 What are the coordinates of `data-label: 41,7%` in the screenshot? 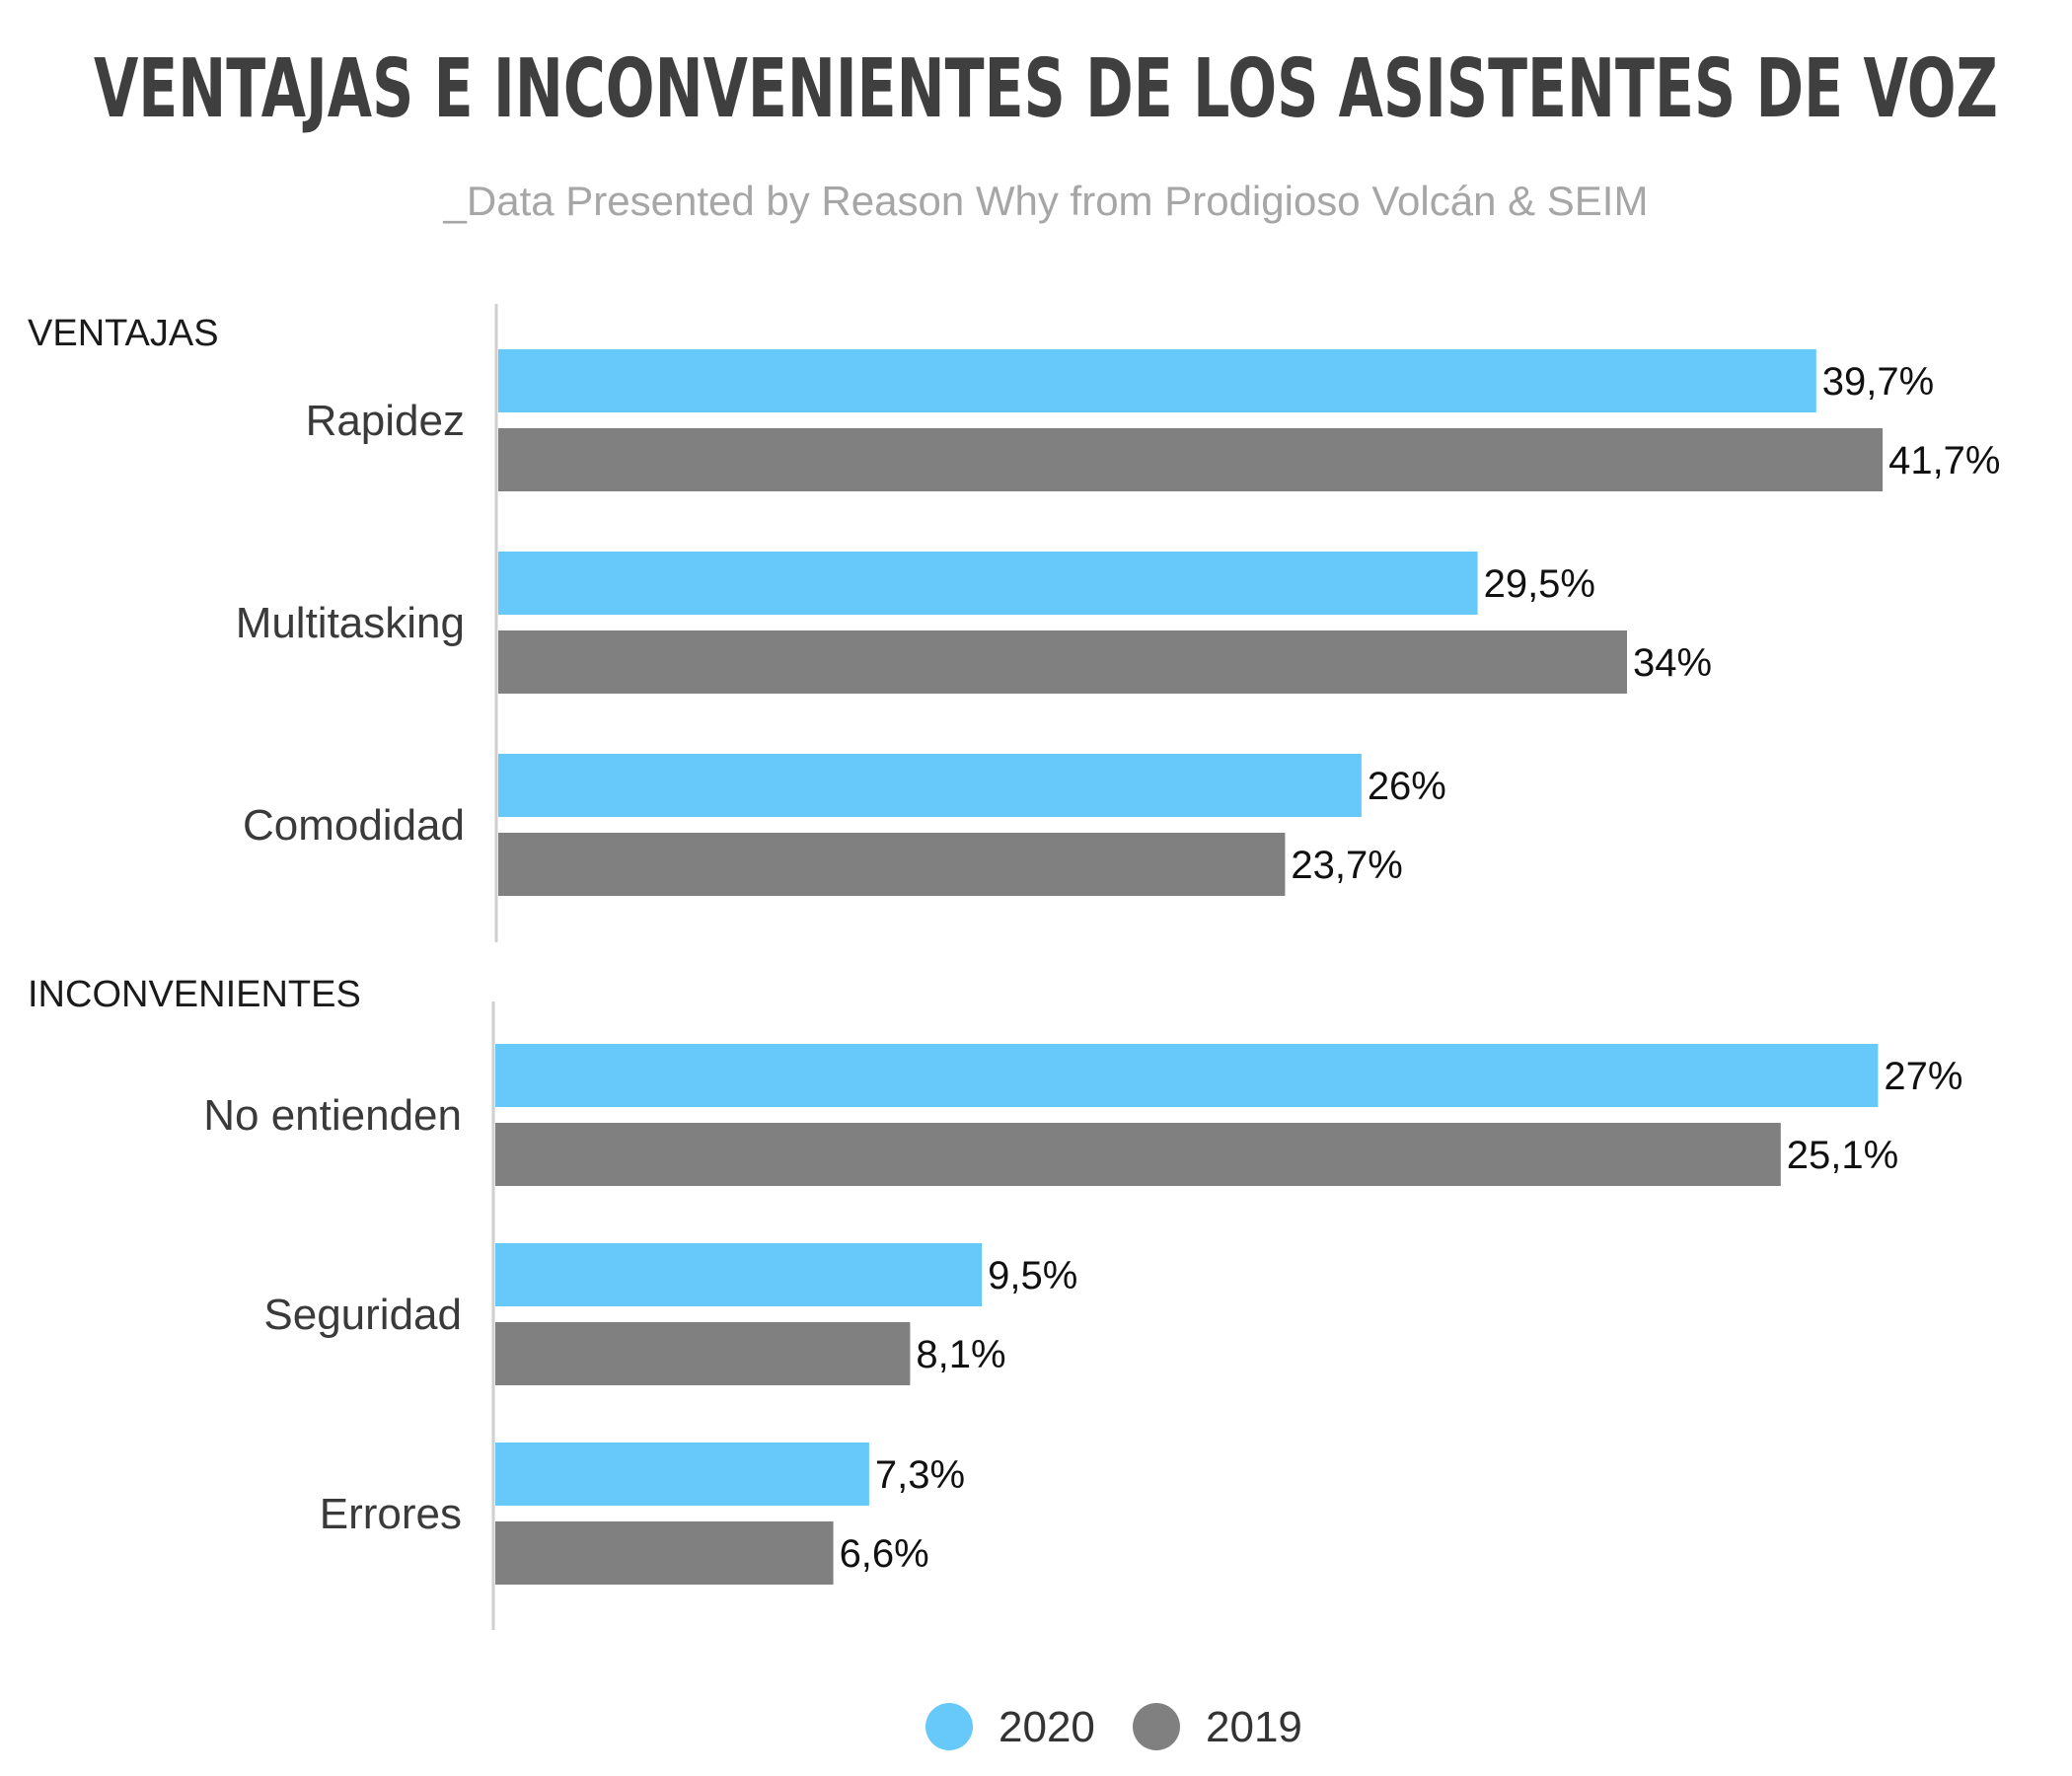 It's located at (1944, 461).